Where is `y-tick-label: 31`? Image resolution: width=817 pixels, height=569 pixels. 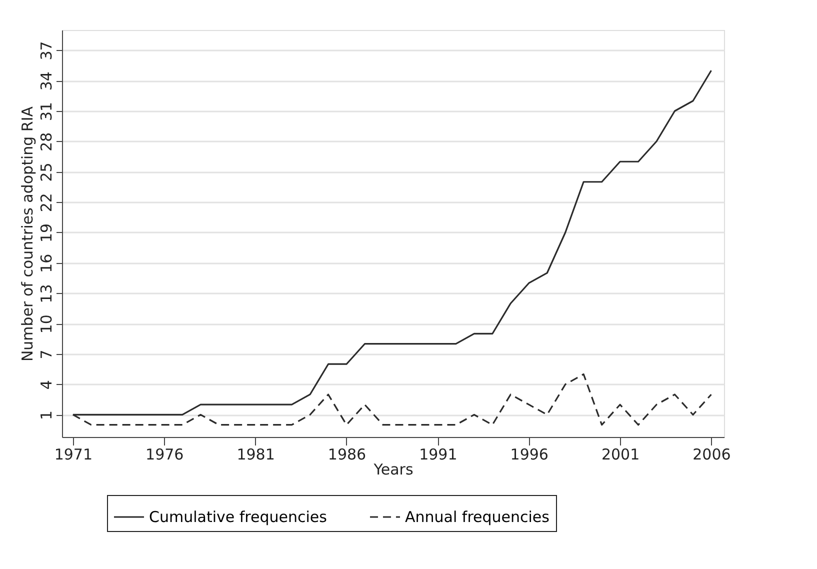
y-tick-label: 31 is located at coordinates (47, 112).